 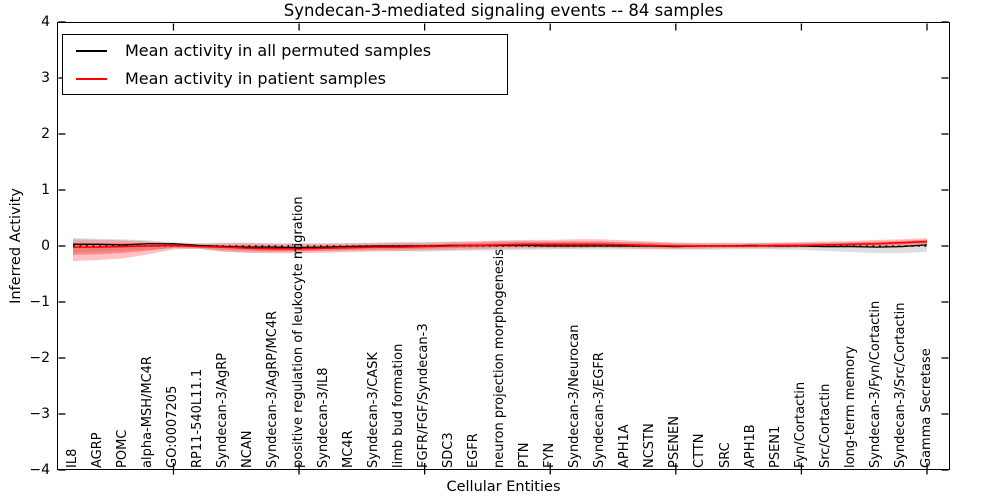 I want to click on x-tick-label: FGFR/FGF/Syndecan-3, so click(x=424, y=395).